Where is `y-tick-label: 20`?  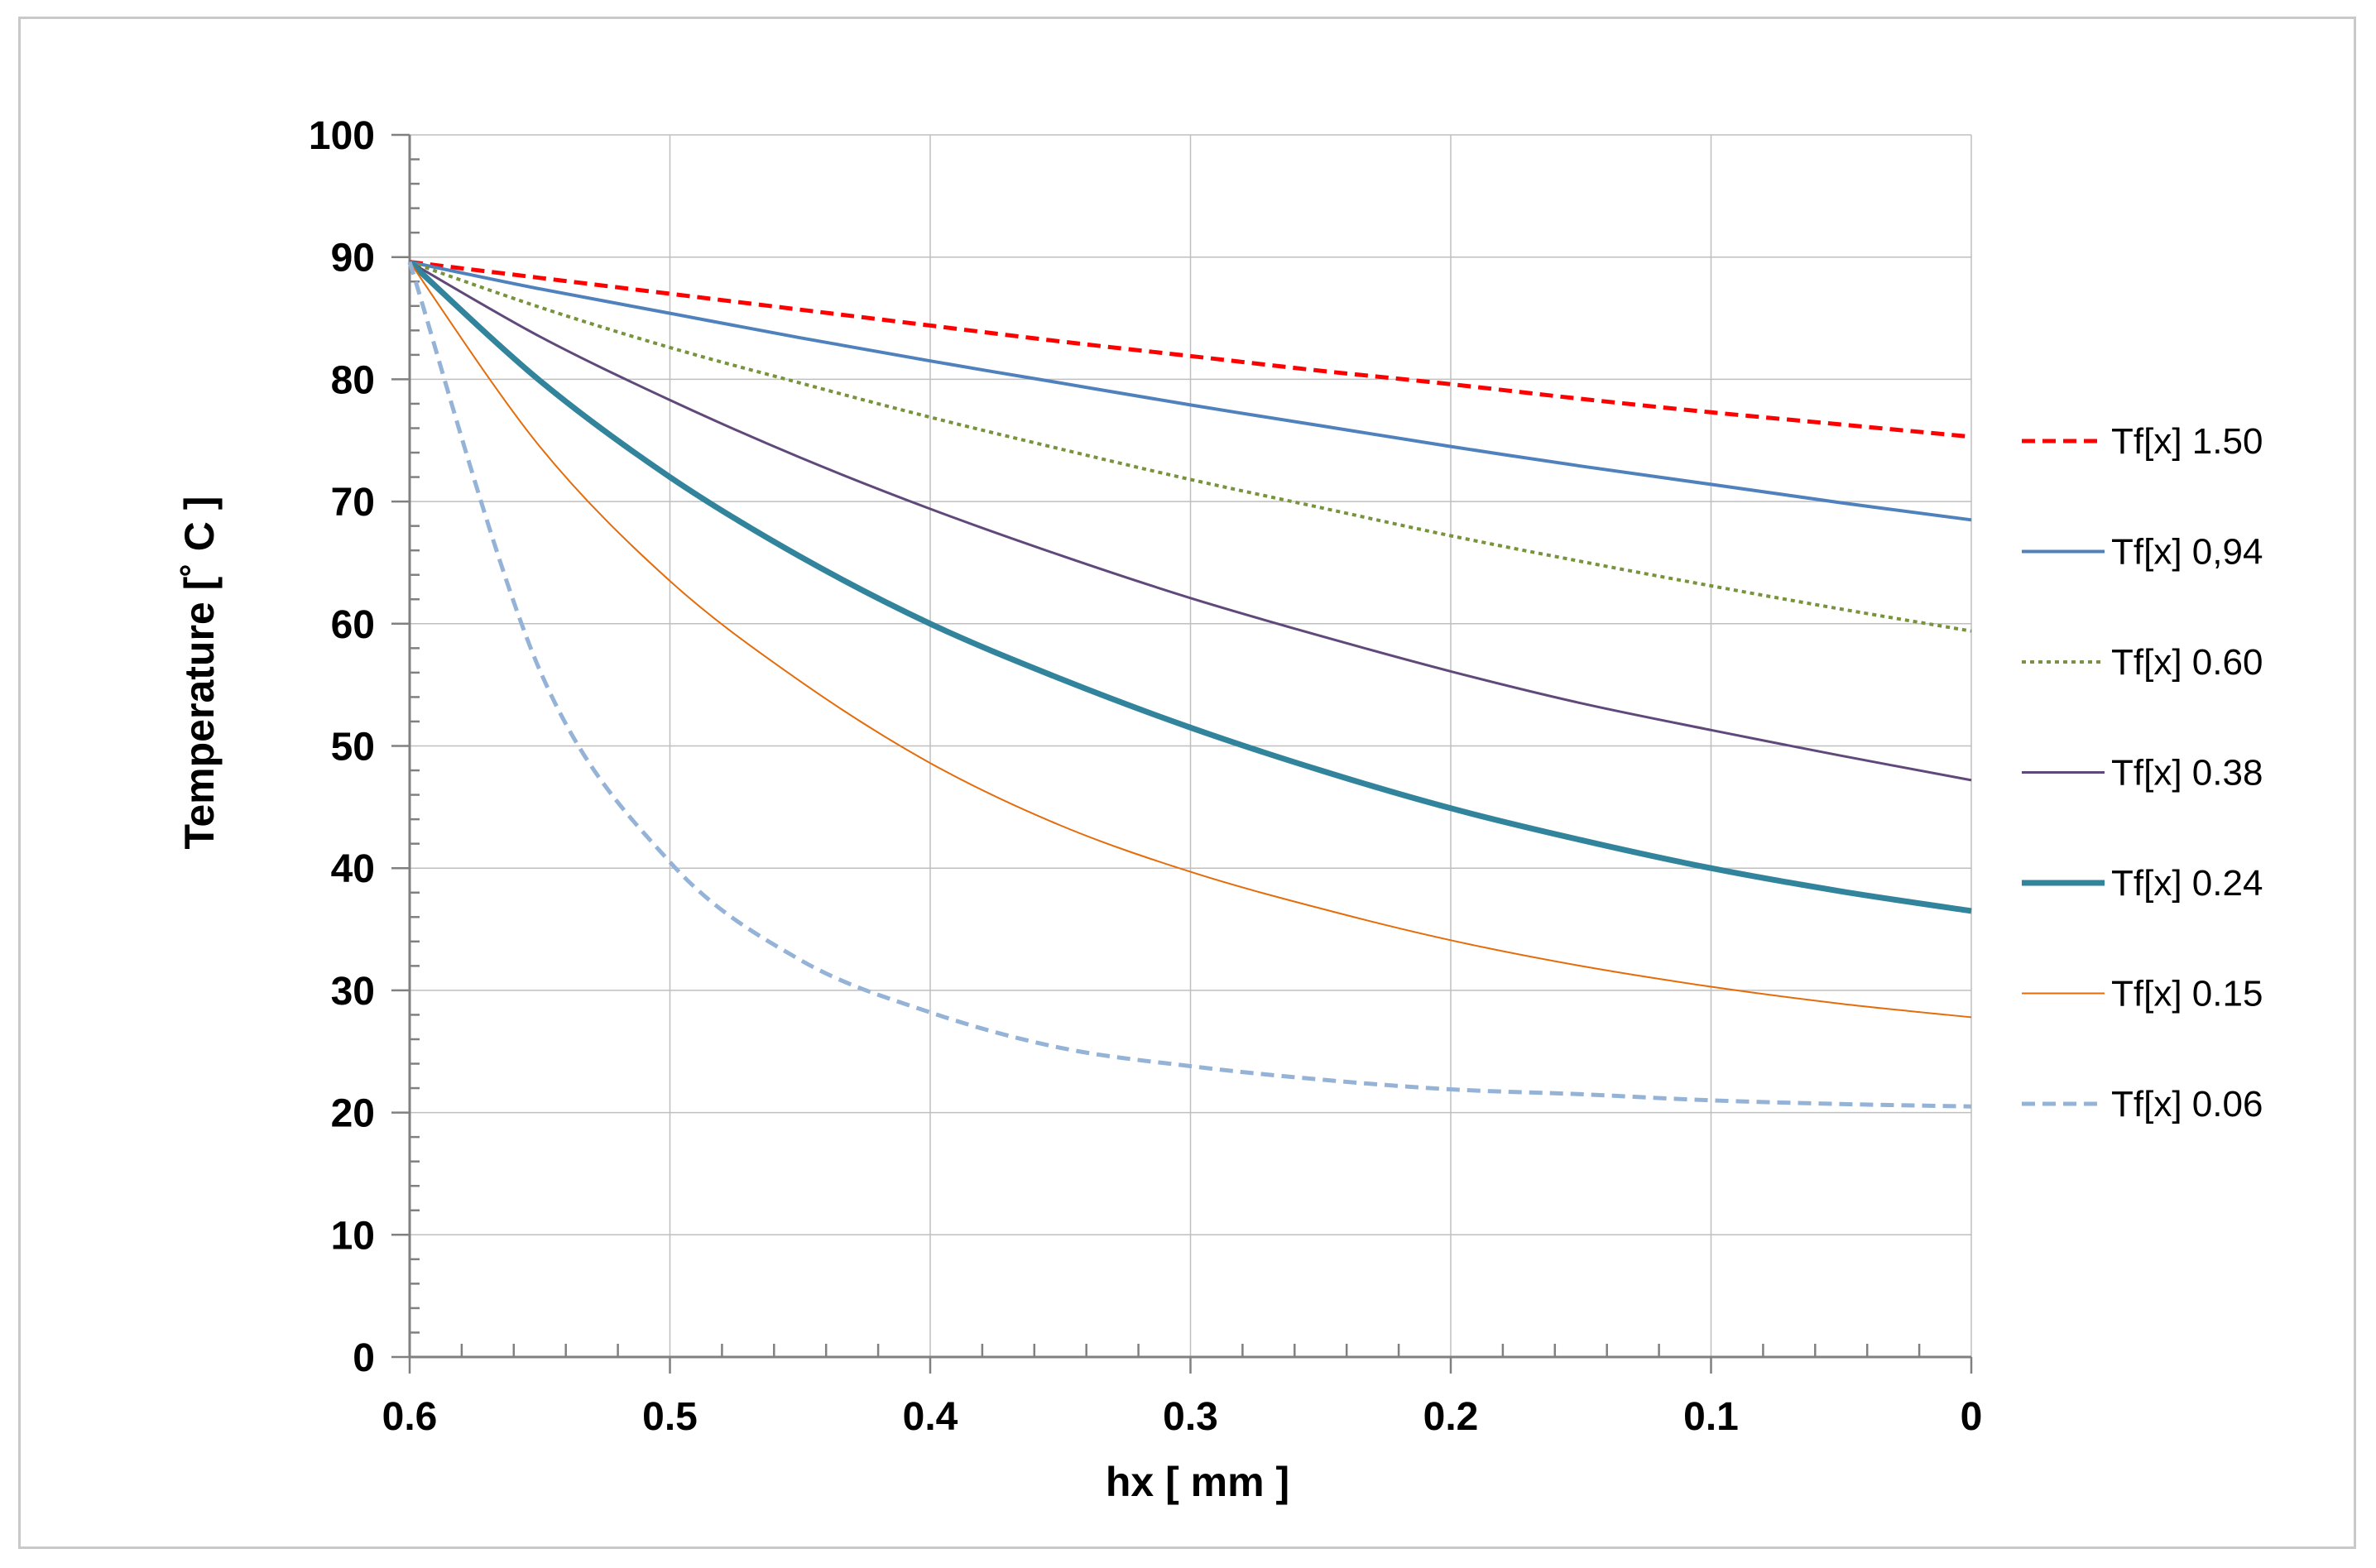
y-tick-label: 20 is located at coordinates (353, 1114).